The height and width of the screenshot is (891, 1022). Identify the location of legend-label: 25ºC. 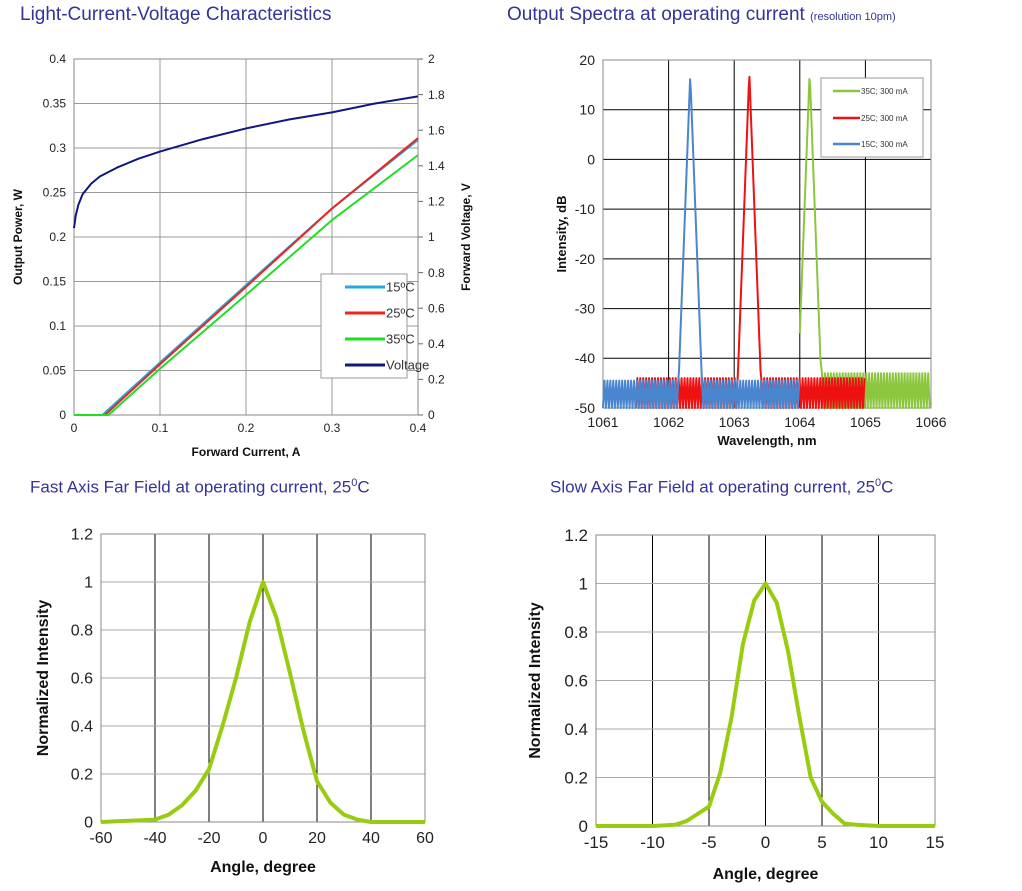
(400, 313).